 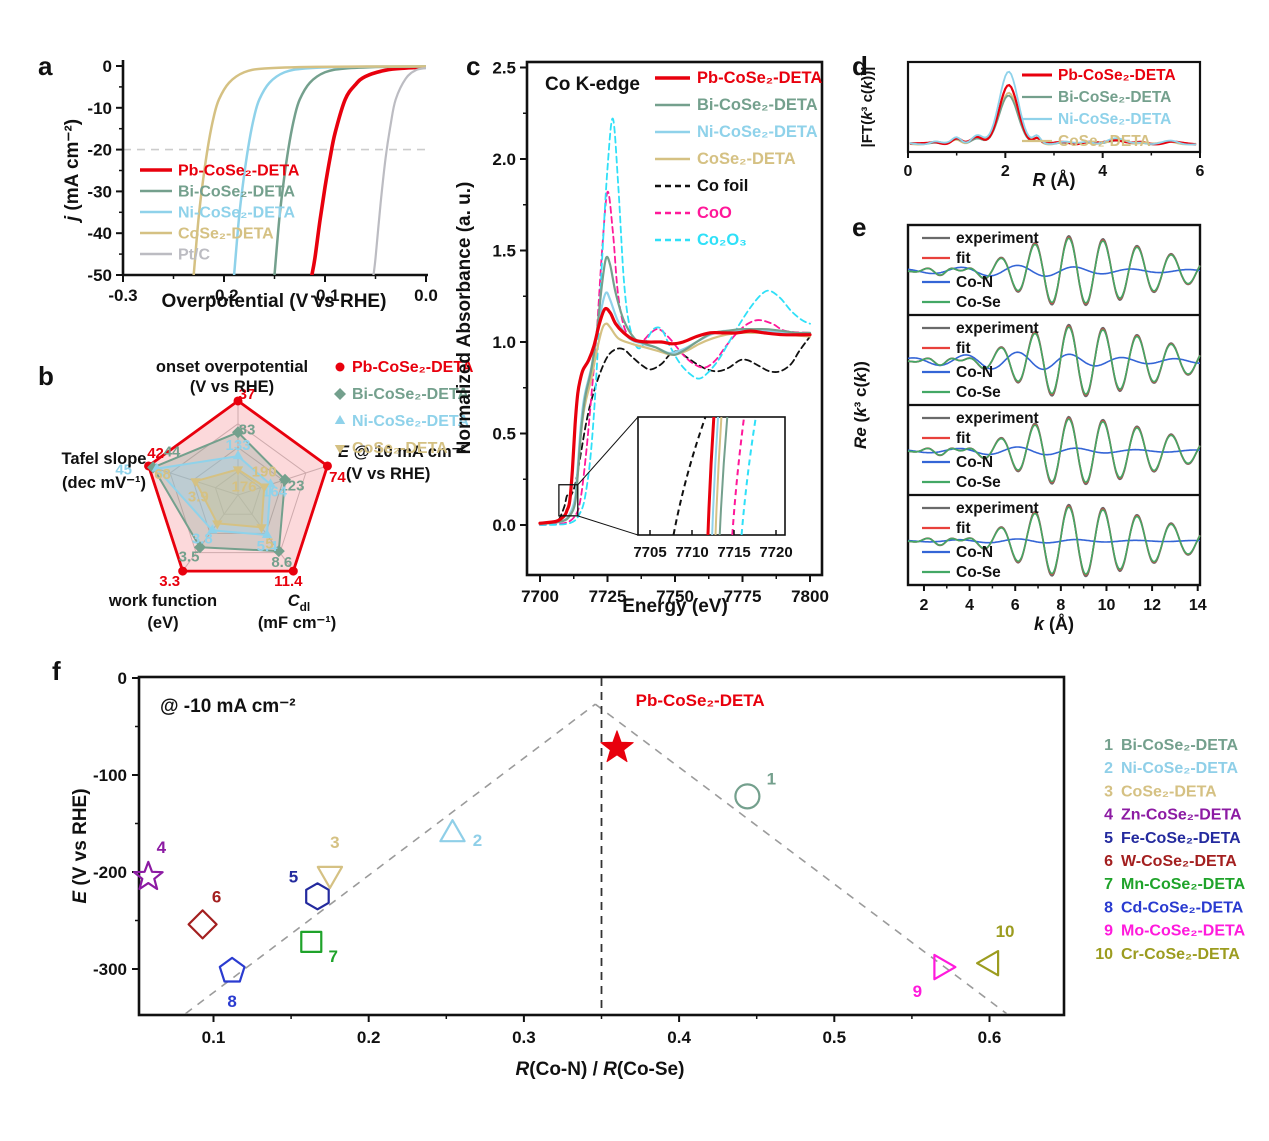 What do you see at coordinates (216, 896) in the screenshot?
I see `f-point-number: 6` at bounding box center [216, 896].